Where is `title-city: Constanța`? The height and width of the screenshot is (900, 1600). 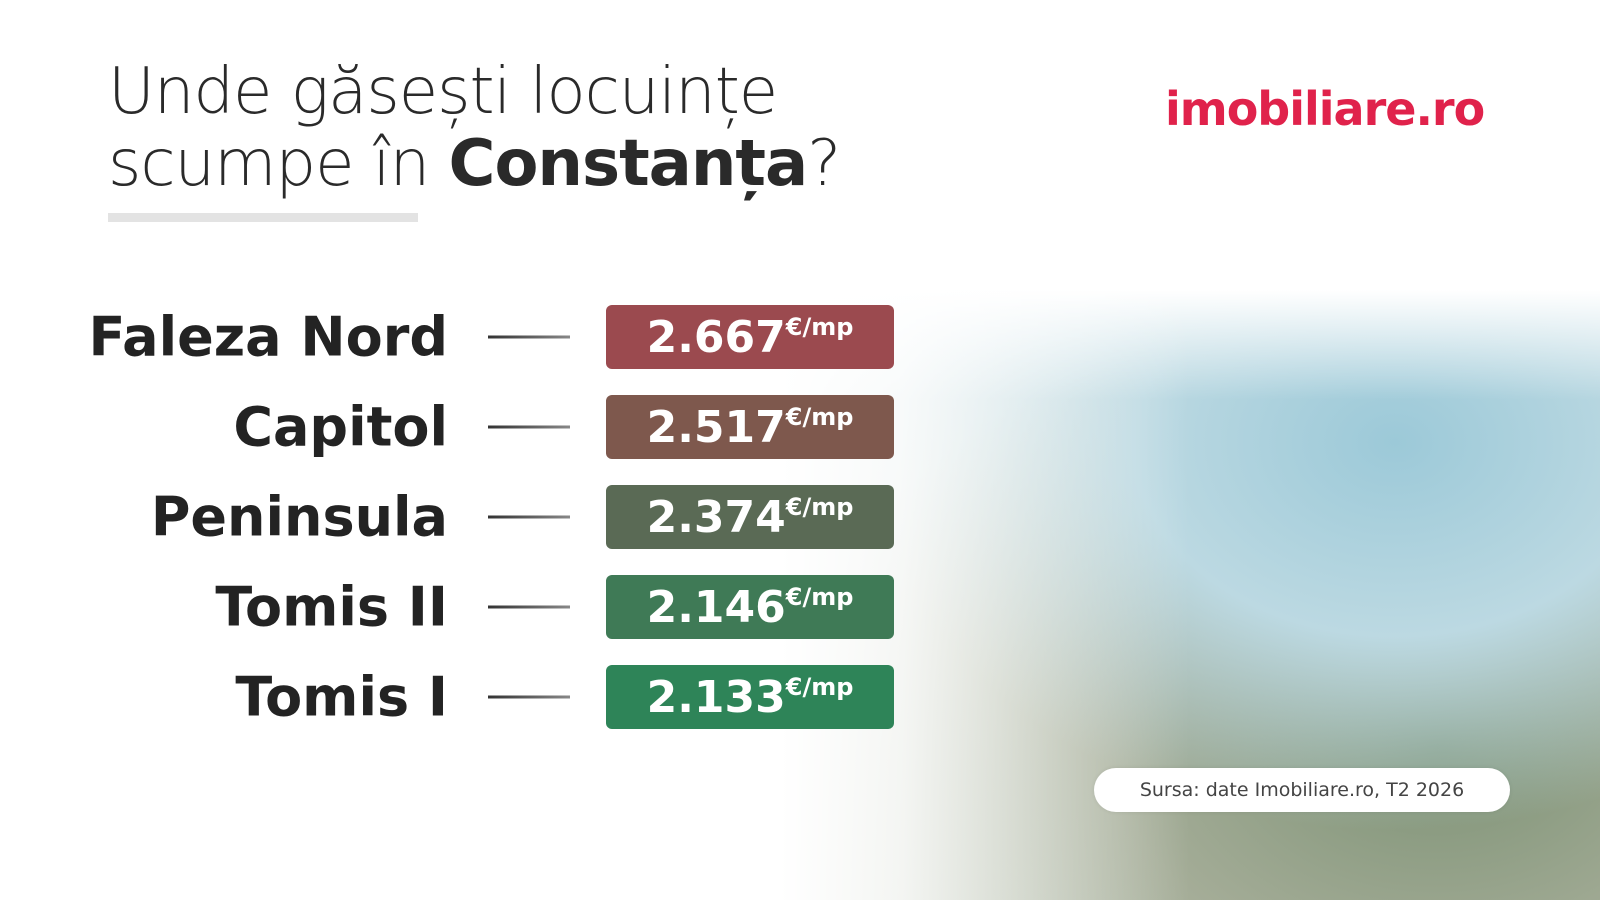 title-city: Constanța is located at coordinates (628, 164).